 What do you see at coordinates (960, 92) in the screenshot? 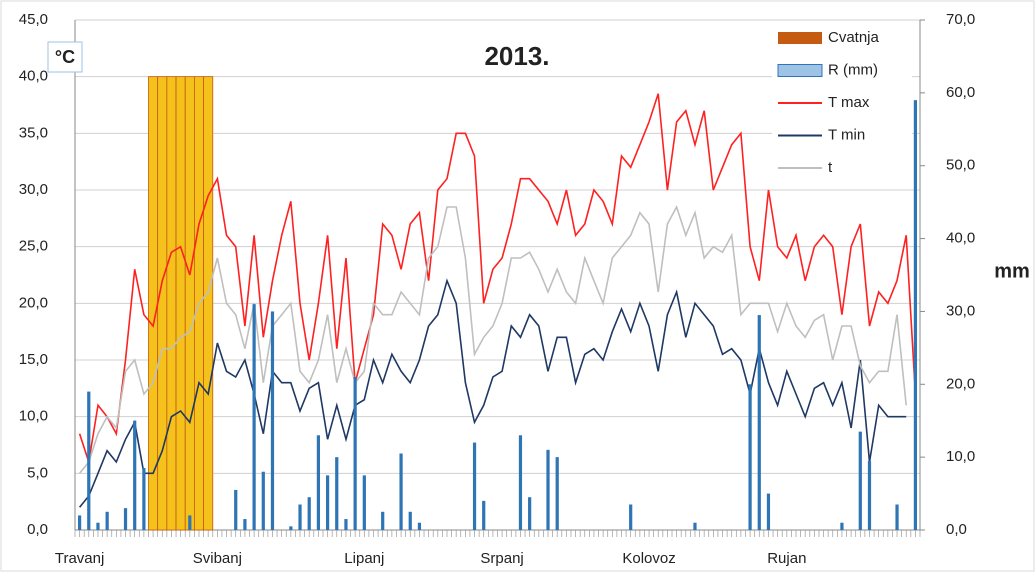
I see `y2-tick-label: 60,0` at bounding box center [960, 92].